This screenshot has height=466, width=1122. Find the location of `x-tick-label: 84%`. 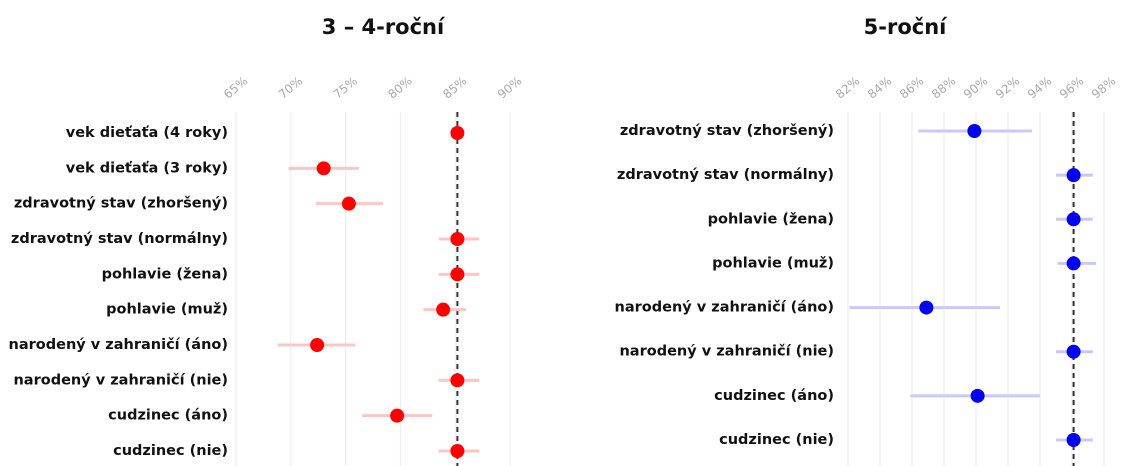

x-tick-label: 84% is located at coordinates (879, 88).